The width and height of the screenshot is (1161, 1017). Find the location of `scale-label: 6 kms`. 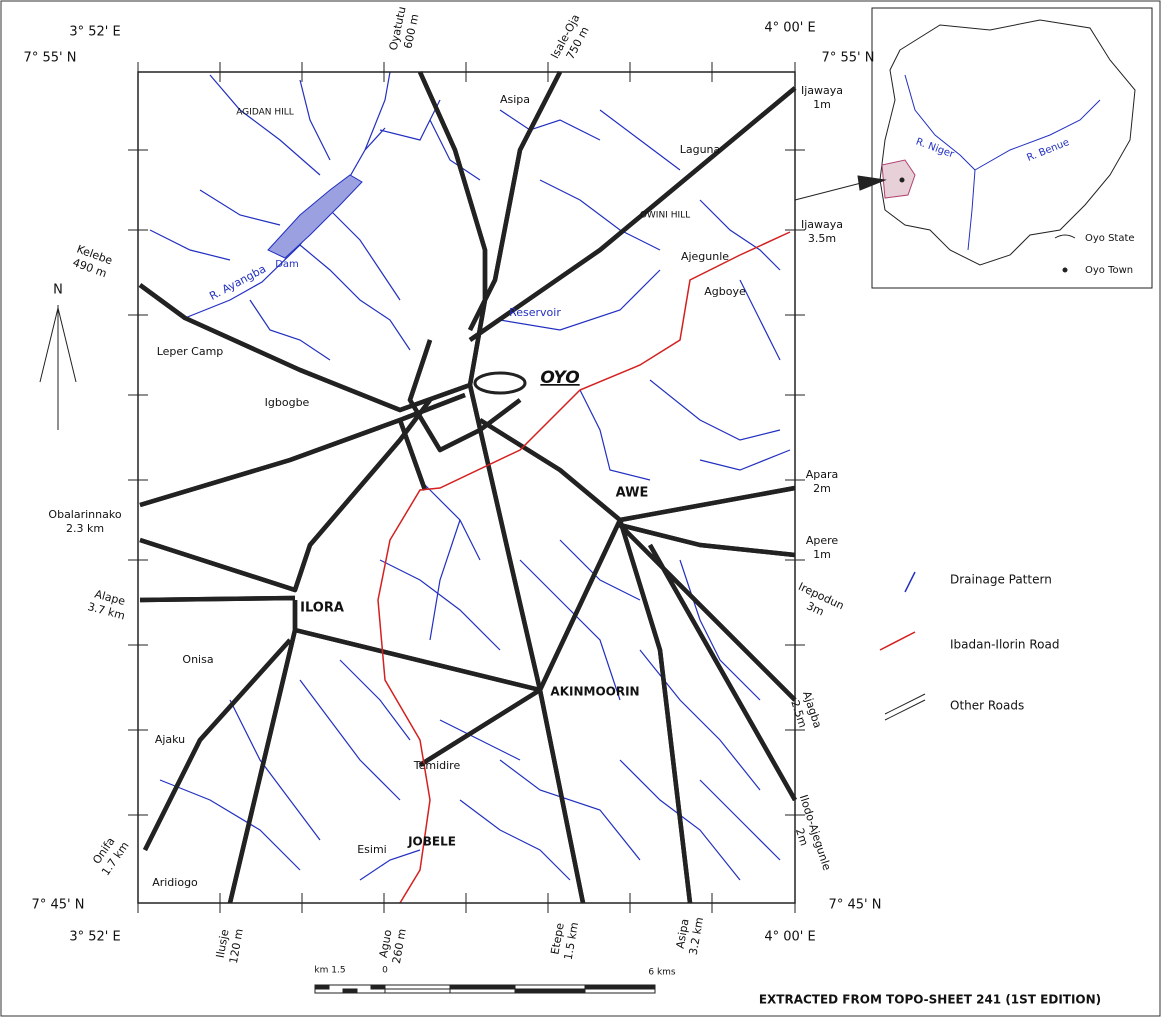

scale-label: 6 kms is located at coordinates (662, 973).